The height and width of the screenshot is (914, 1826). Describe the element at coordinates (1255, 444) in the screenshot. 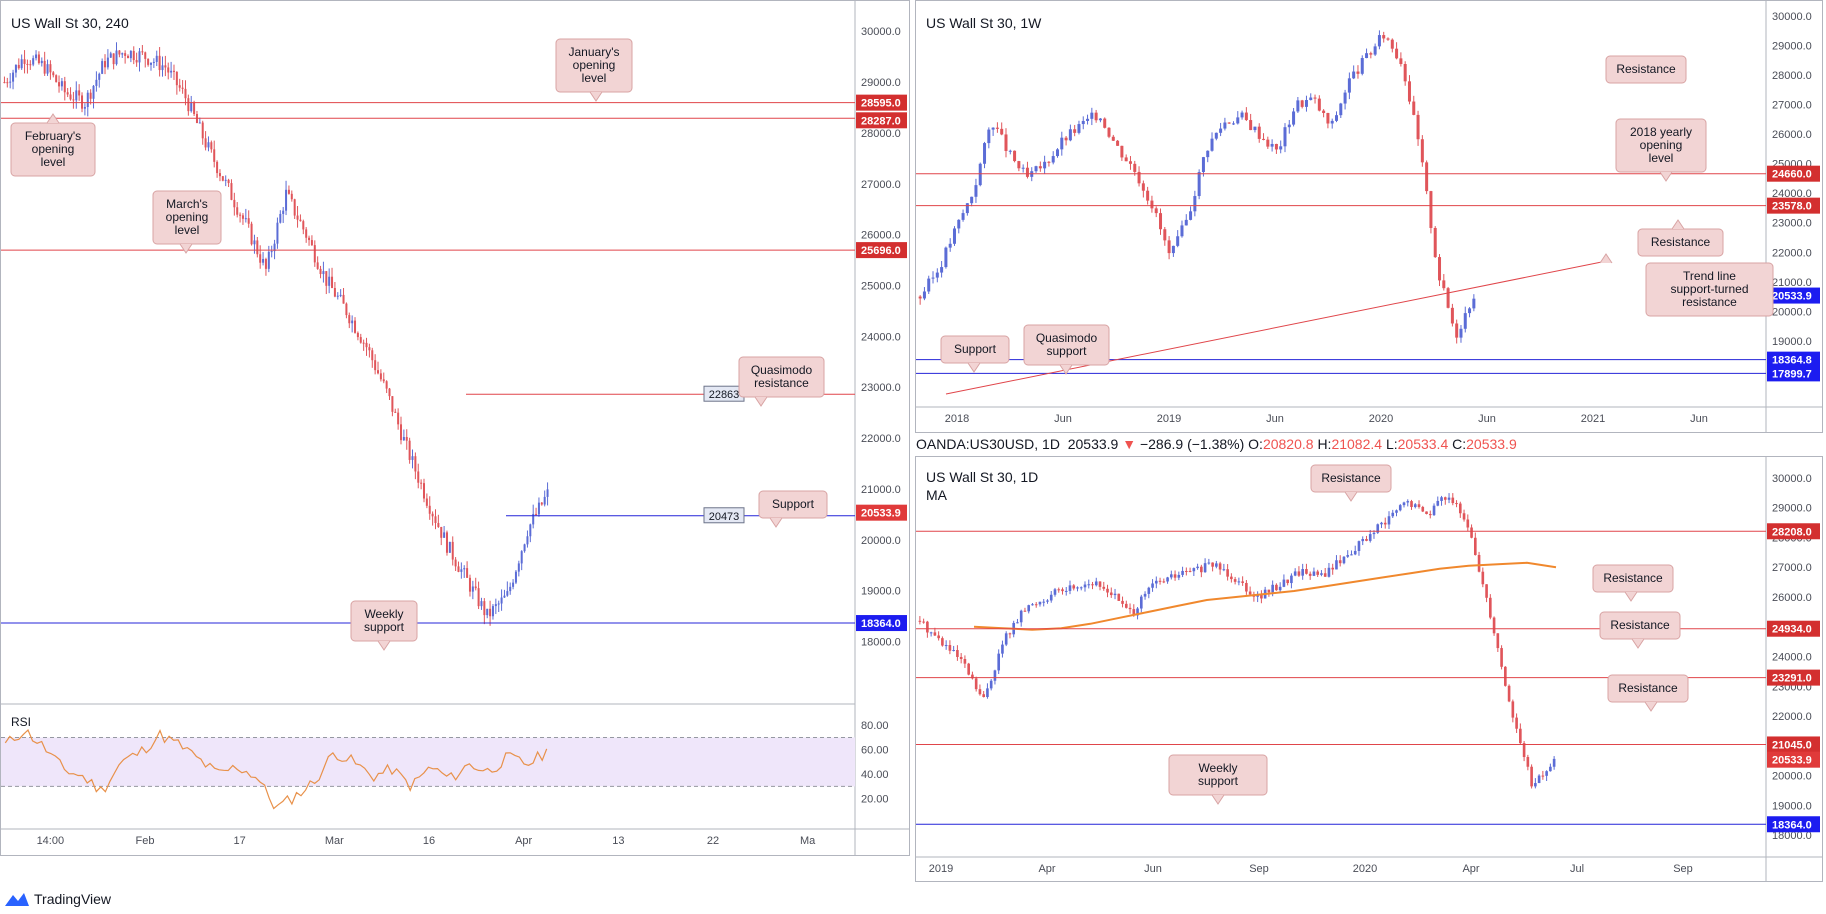

I see `open-label: O:` at that location.